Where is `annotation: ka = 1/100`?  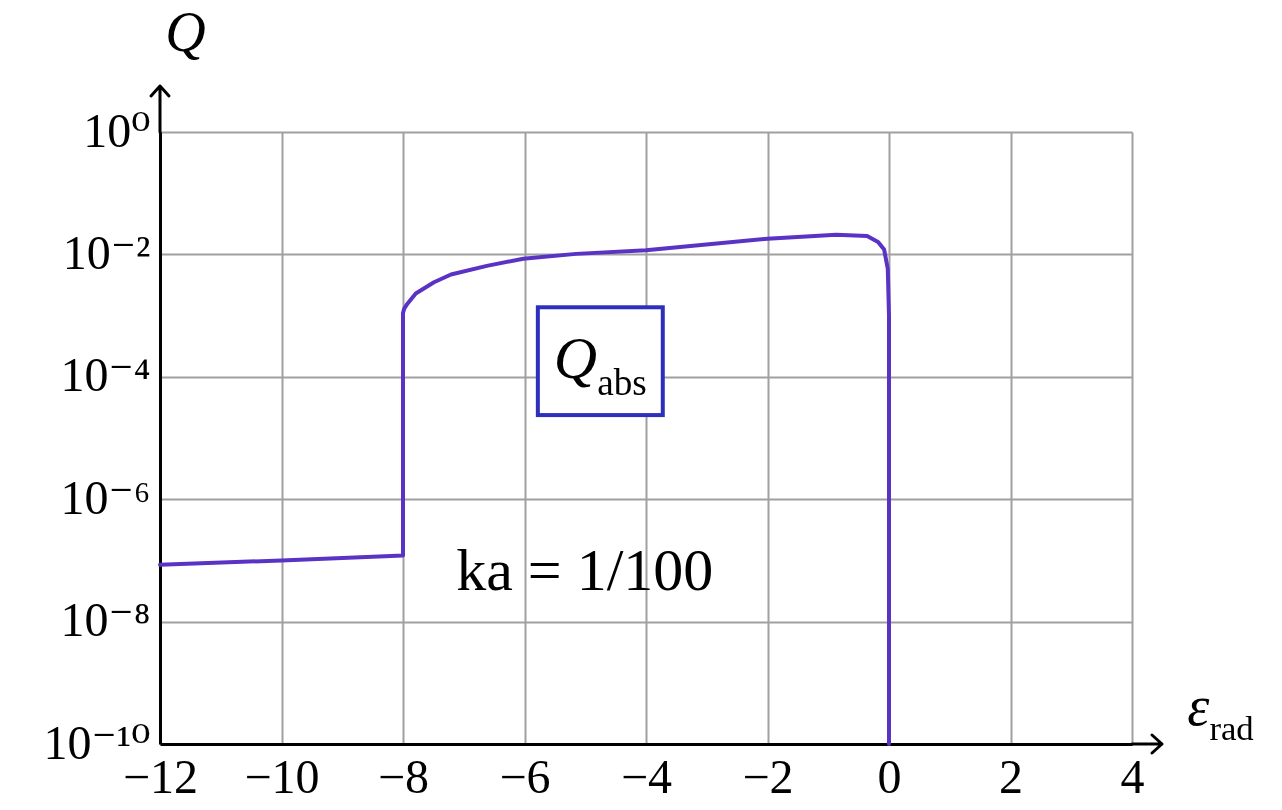 annotation: ka = 1/100 is located at coordinates (585, 570).